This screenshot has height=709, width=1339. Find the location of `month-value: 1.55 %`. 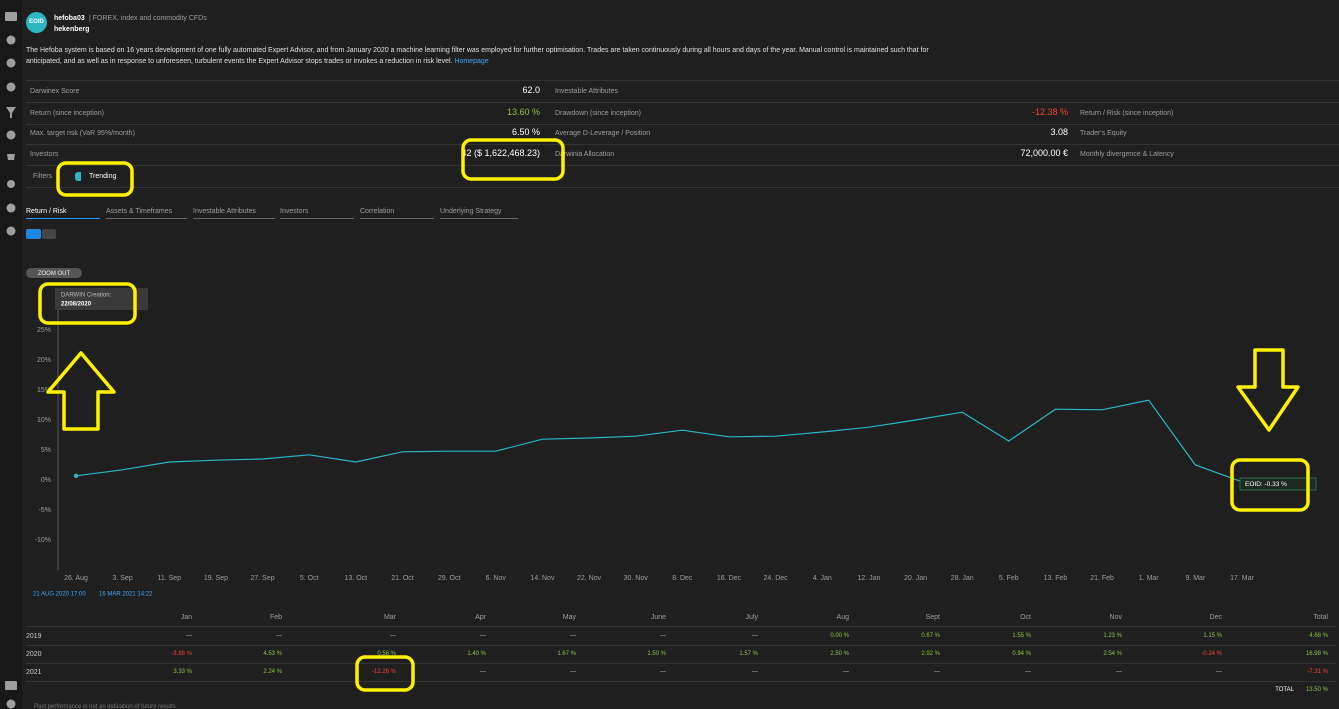

month-value: 1.55 % is located at coordinates (1021, 636).